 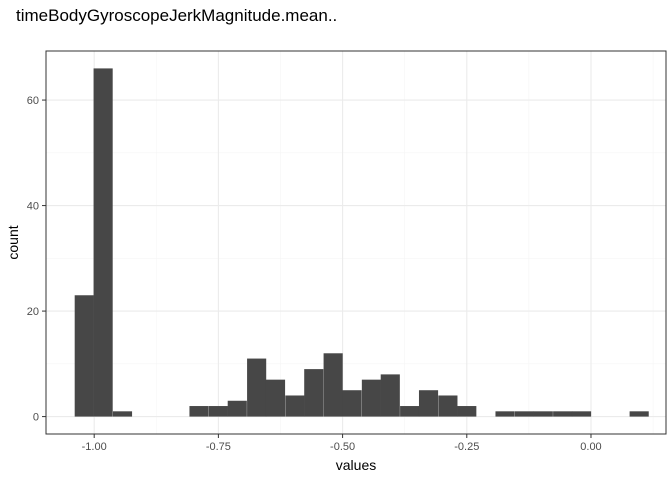 I want to click on y-tick-label: 0, so click(x=36, y=418).